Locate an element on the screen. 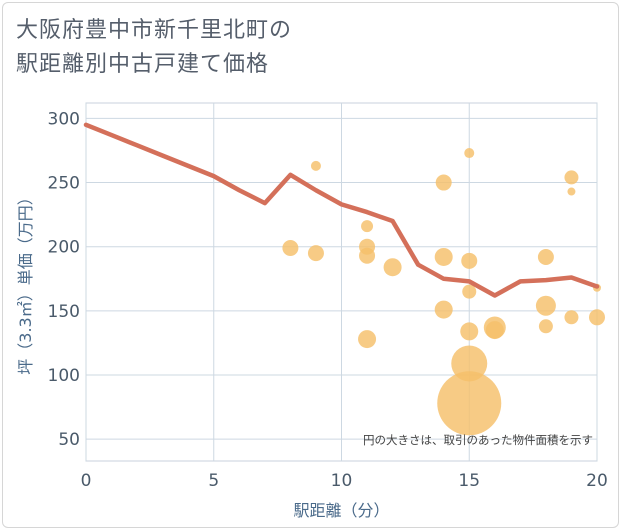 The image size is (621, 530). chart-title: 大阪府豊中市新千里北町の 駅距離別中古戸建て価格 is located at coordinates (154, 48).